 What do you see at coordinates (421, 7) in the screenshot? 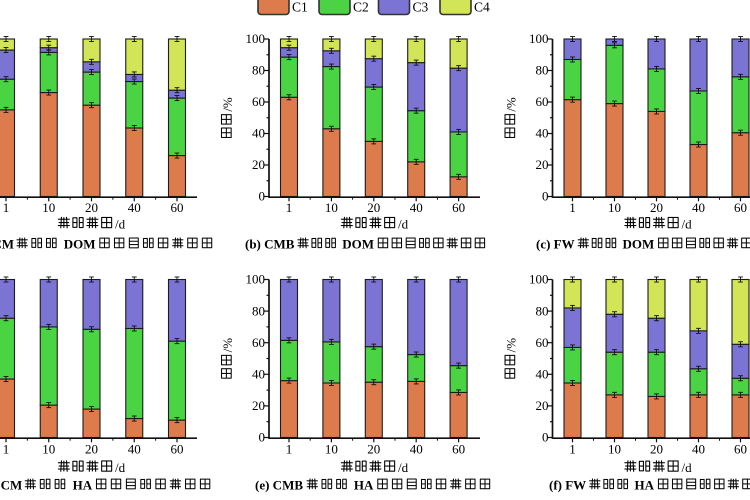
I see `svg-text: C3` at bounding box center [421, 7].